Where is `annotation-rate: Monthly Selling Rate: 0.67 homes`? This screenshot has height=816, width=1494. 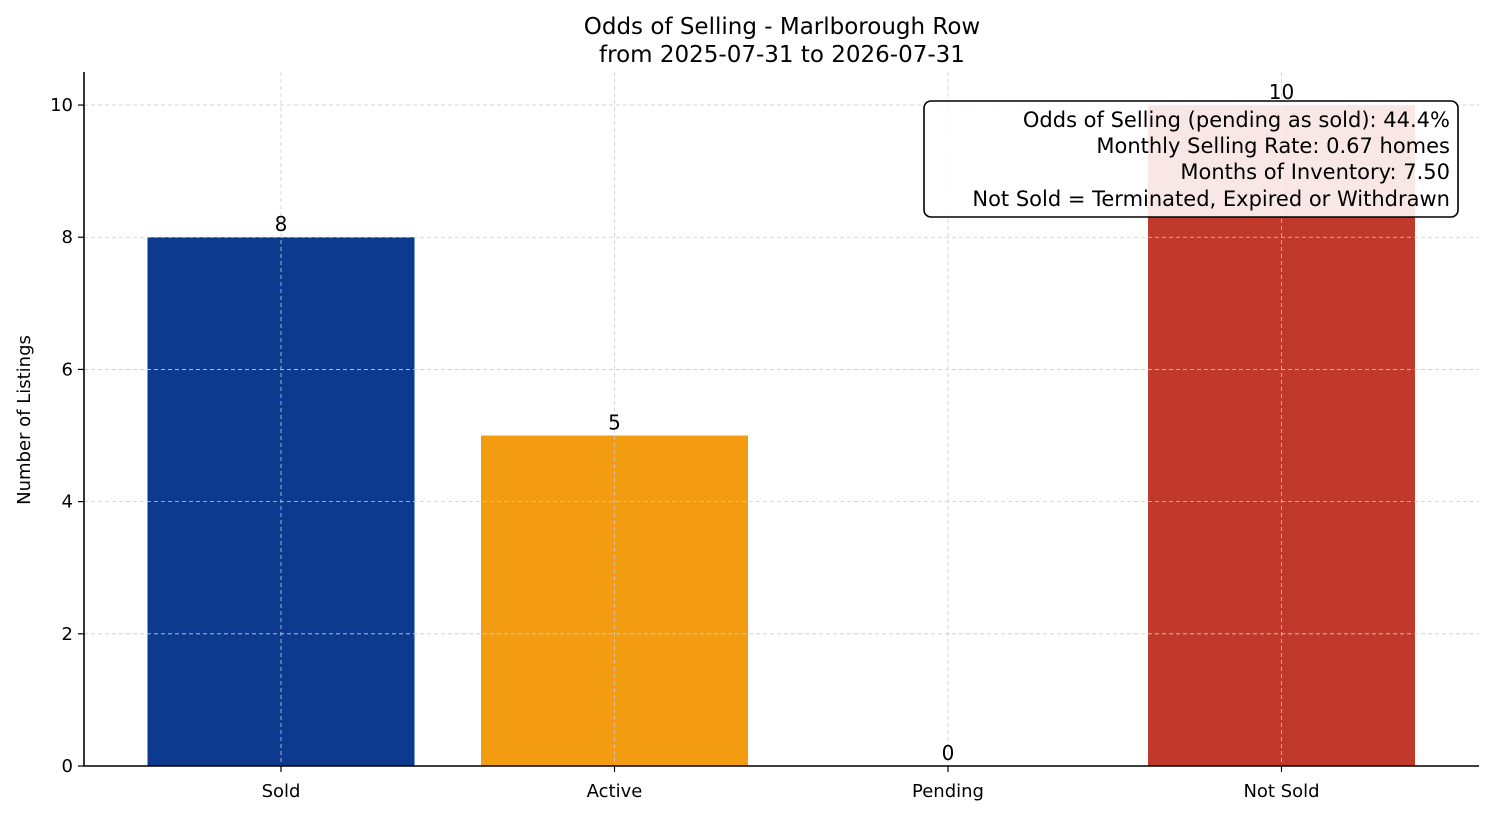
annotation-rate: Monthly Selling Rate: 0.67 homes is located at coordinates (1273, 146).